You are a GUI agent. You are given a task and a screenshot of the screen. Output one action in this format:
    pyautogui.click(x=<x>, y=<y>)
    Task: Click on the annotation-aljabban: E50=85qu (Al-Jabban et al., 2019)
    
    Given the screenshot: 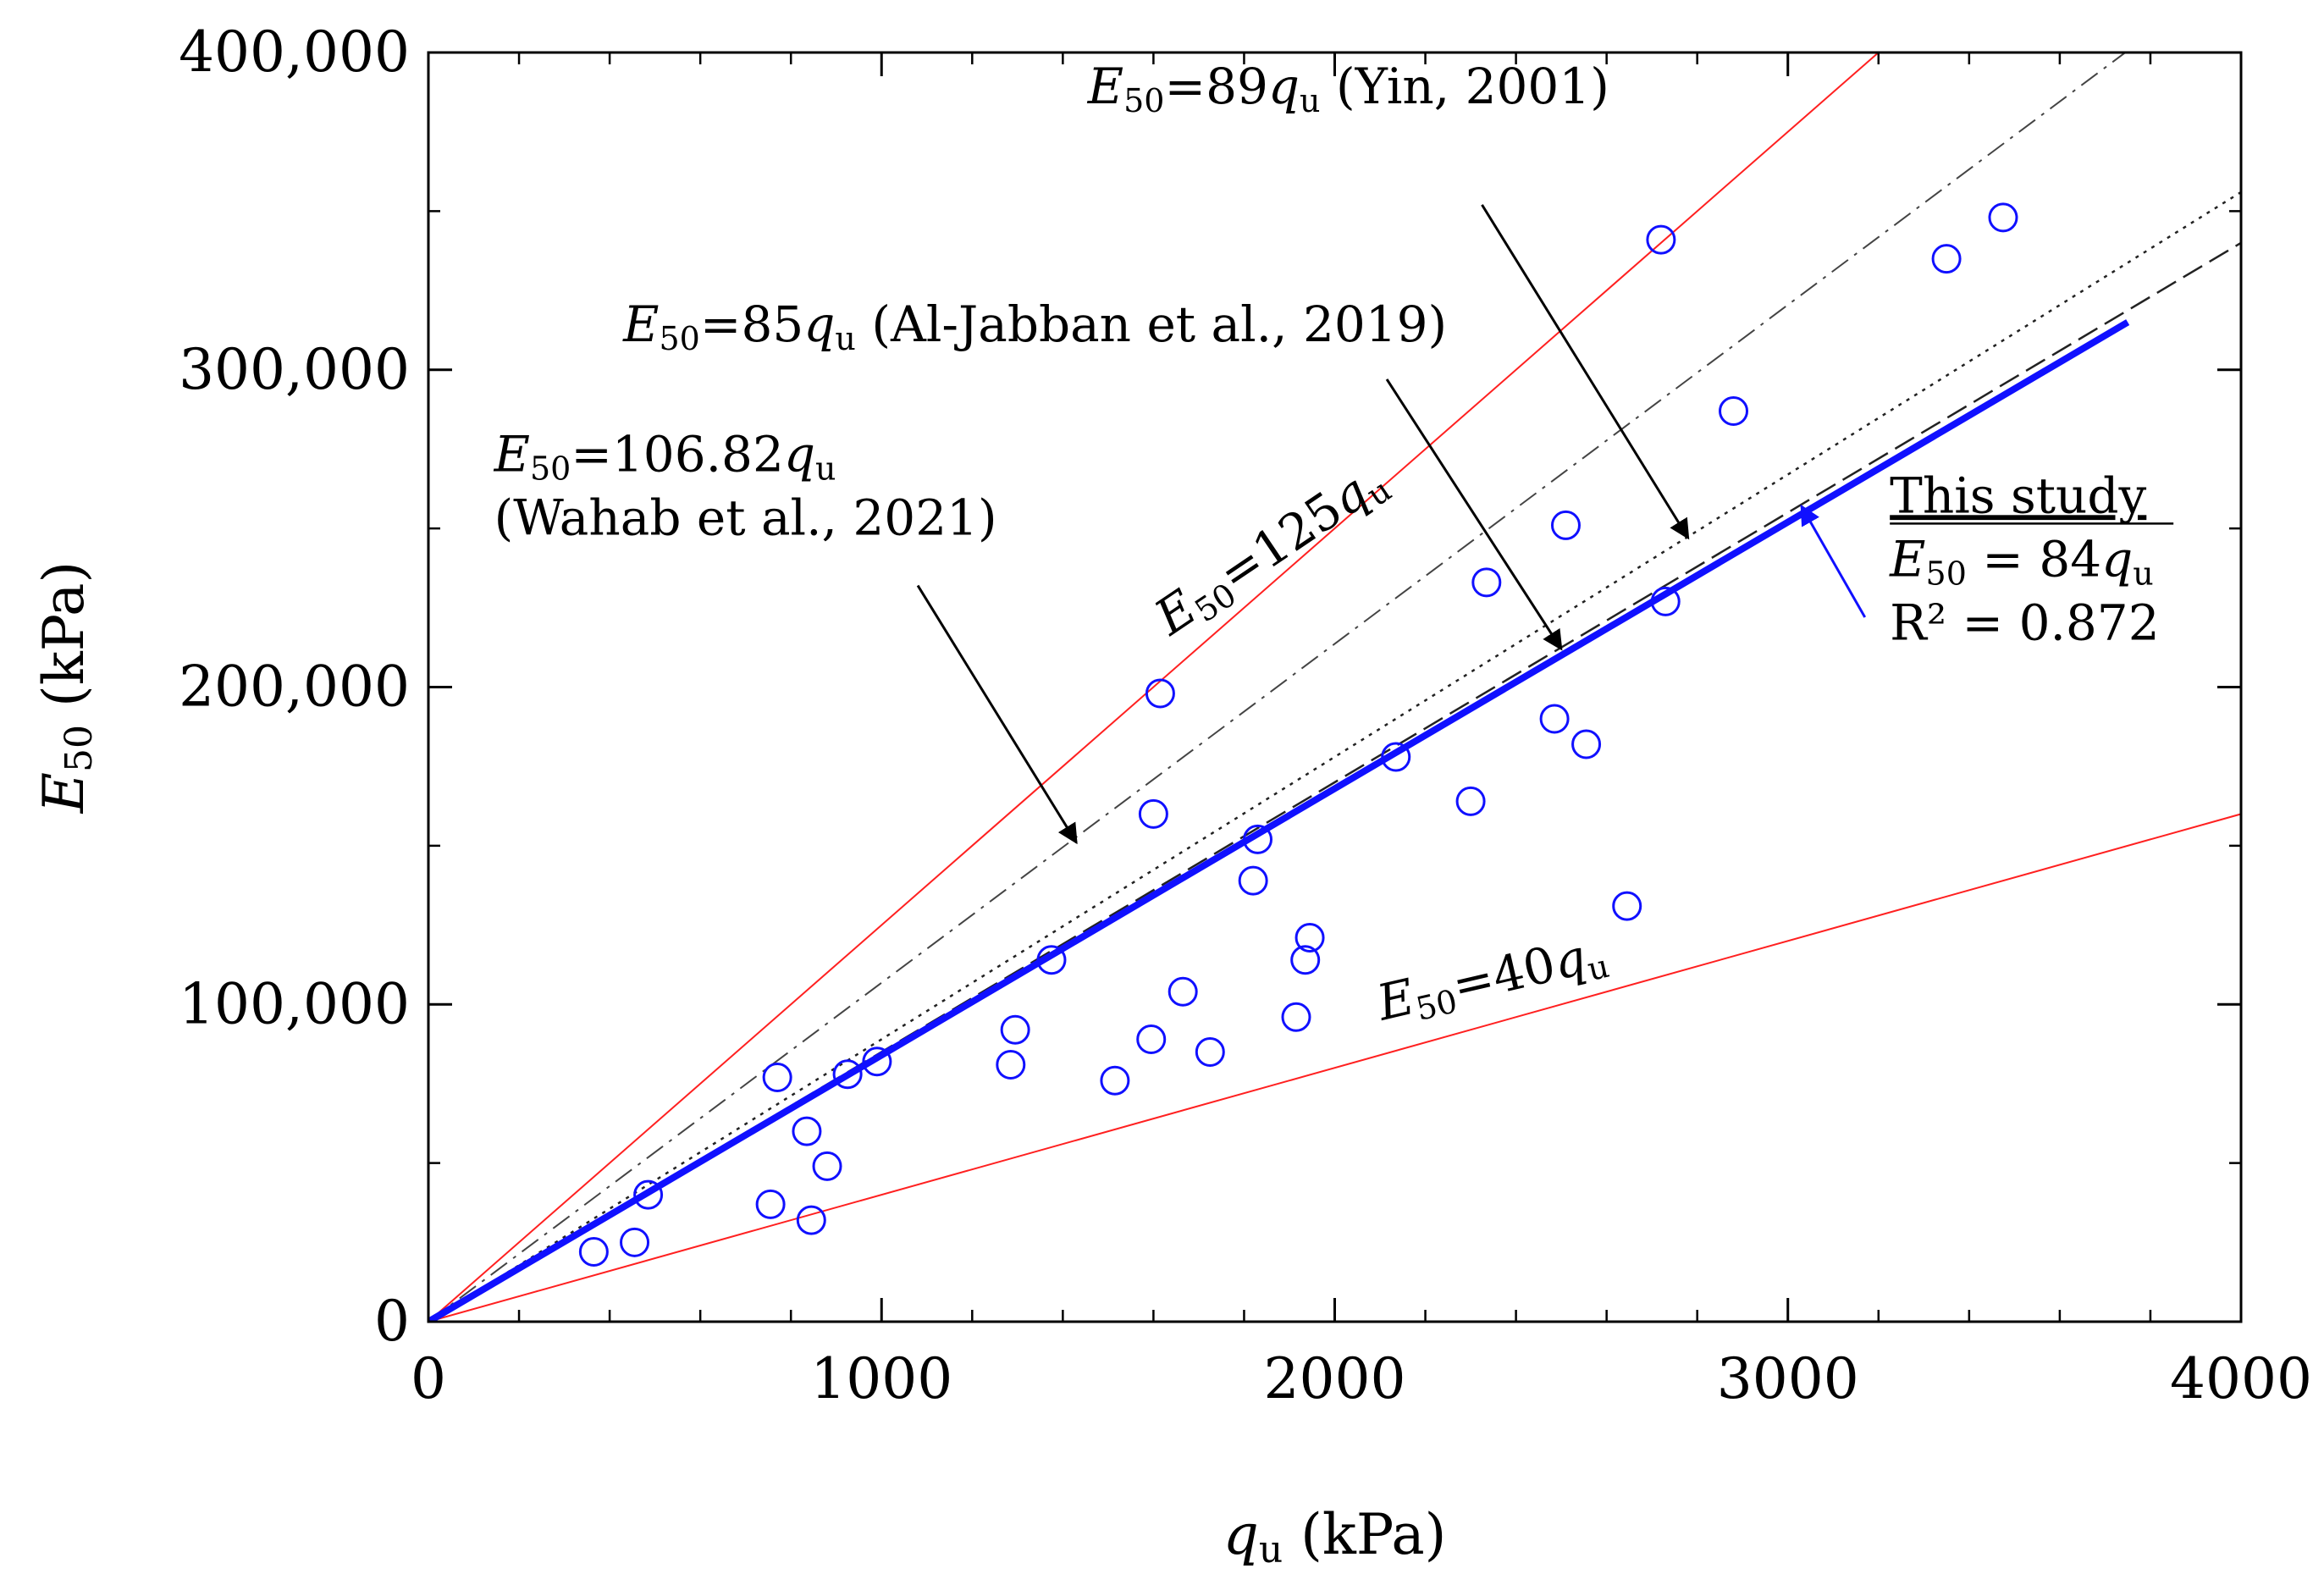 What is the action you would take?
    pyautogui.click(x=1034, y=326)
    